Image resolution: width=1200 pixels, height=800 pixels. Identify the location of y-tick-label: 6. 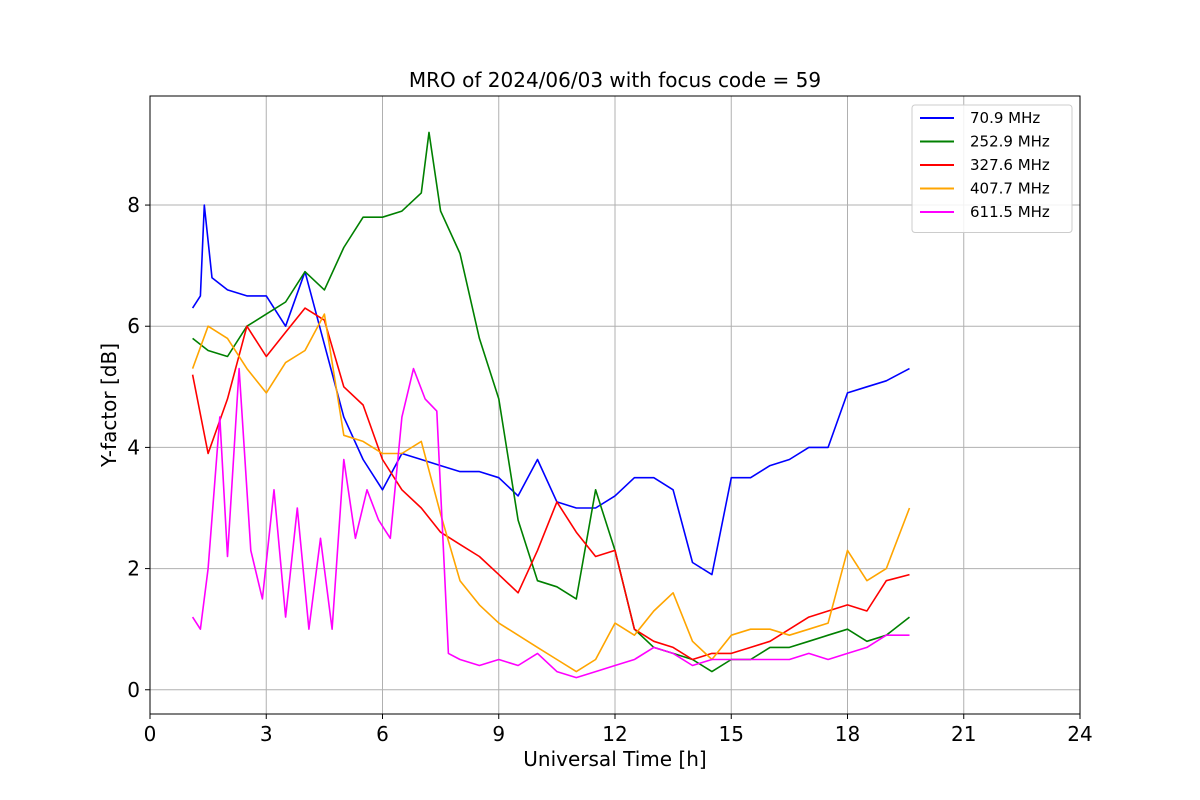
(133, 326).